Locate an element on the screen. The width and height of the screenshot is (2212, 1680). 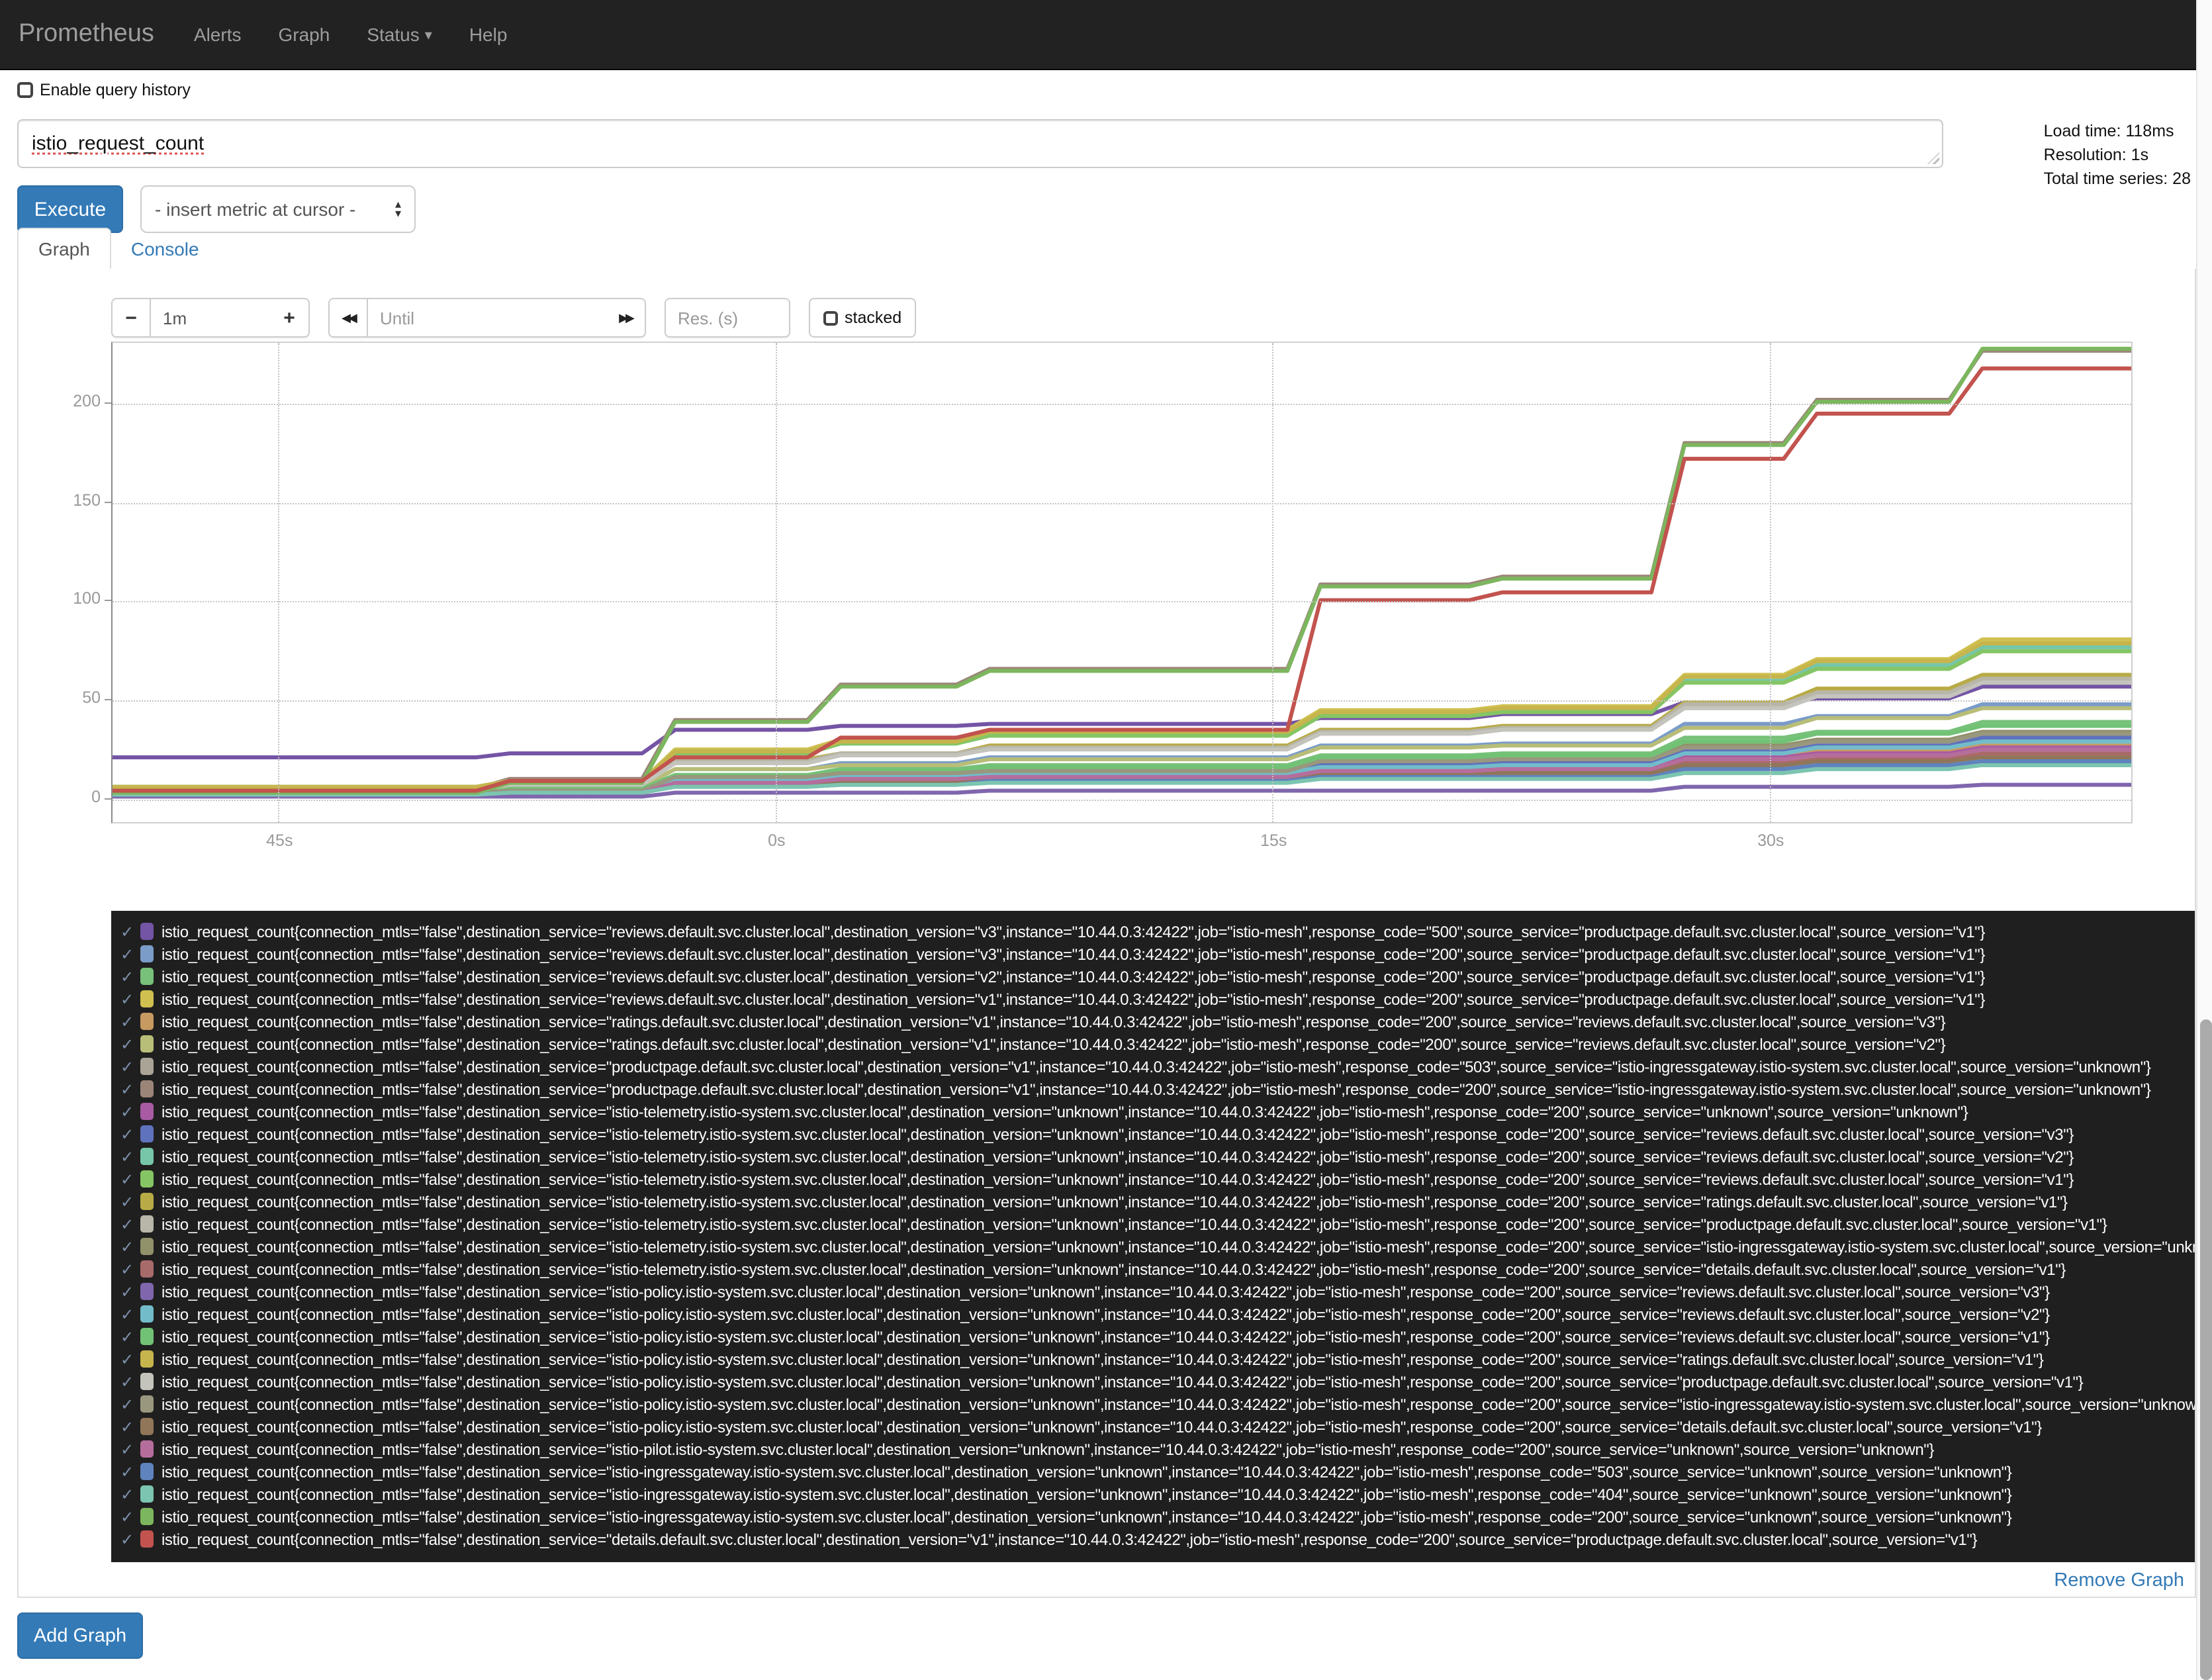
nav-item-status: Status ▾ is located at coordinates (399, 34).